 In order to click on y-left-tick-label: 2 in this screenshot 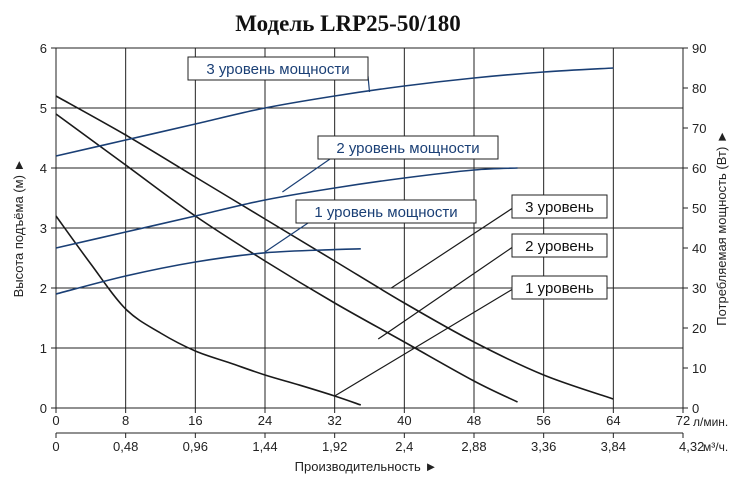, I will do `click(43, 288)`.